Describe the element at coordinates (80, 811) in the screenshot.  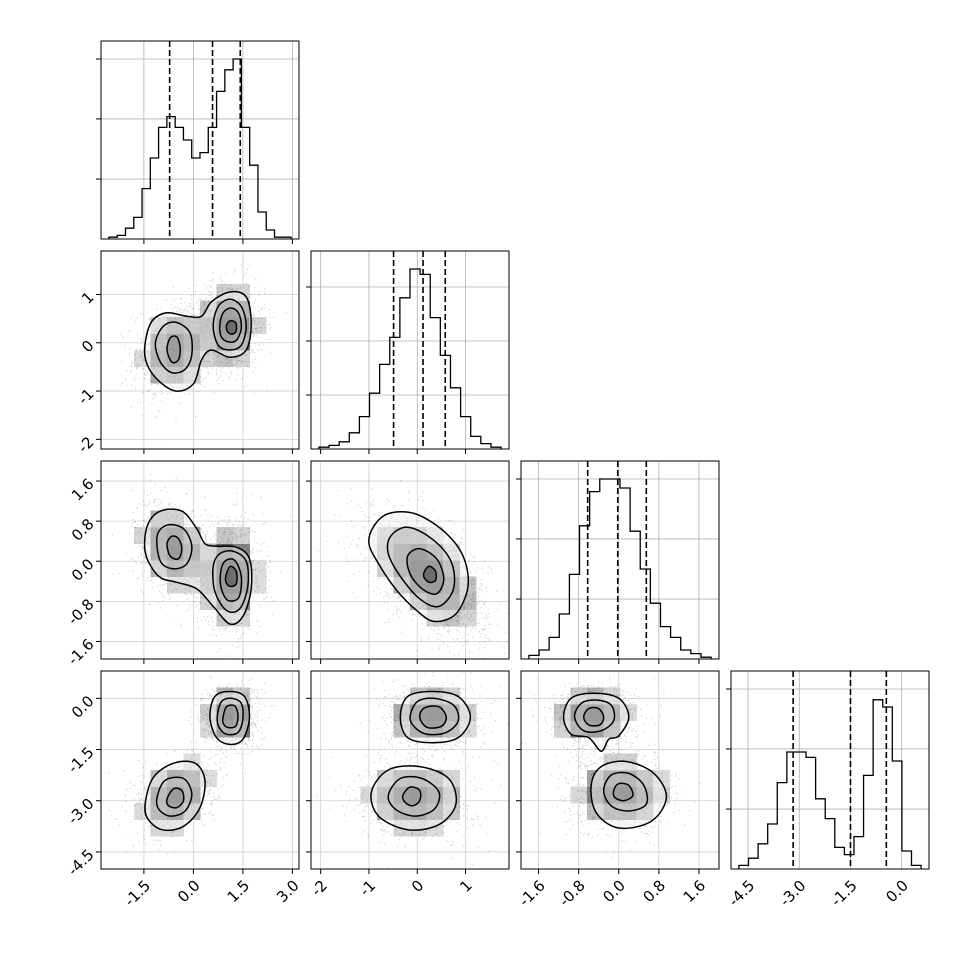
I see `y-tick-label: -3.0` at that location.